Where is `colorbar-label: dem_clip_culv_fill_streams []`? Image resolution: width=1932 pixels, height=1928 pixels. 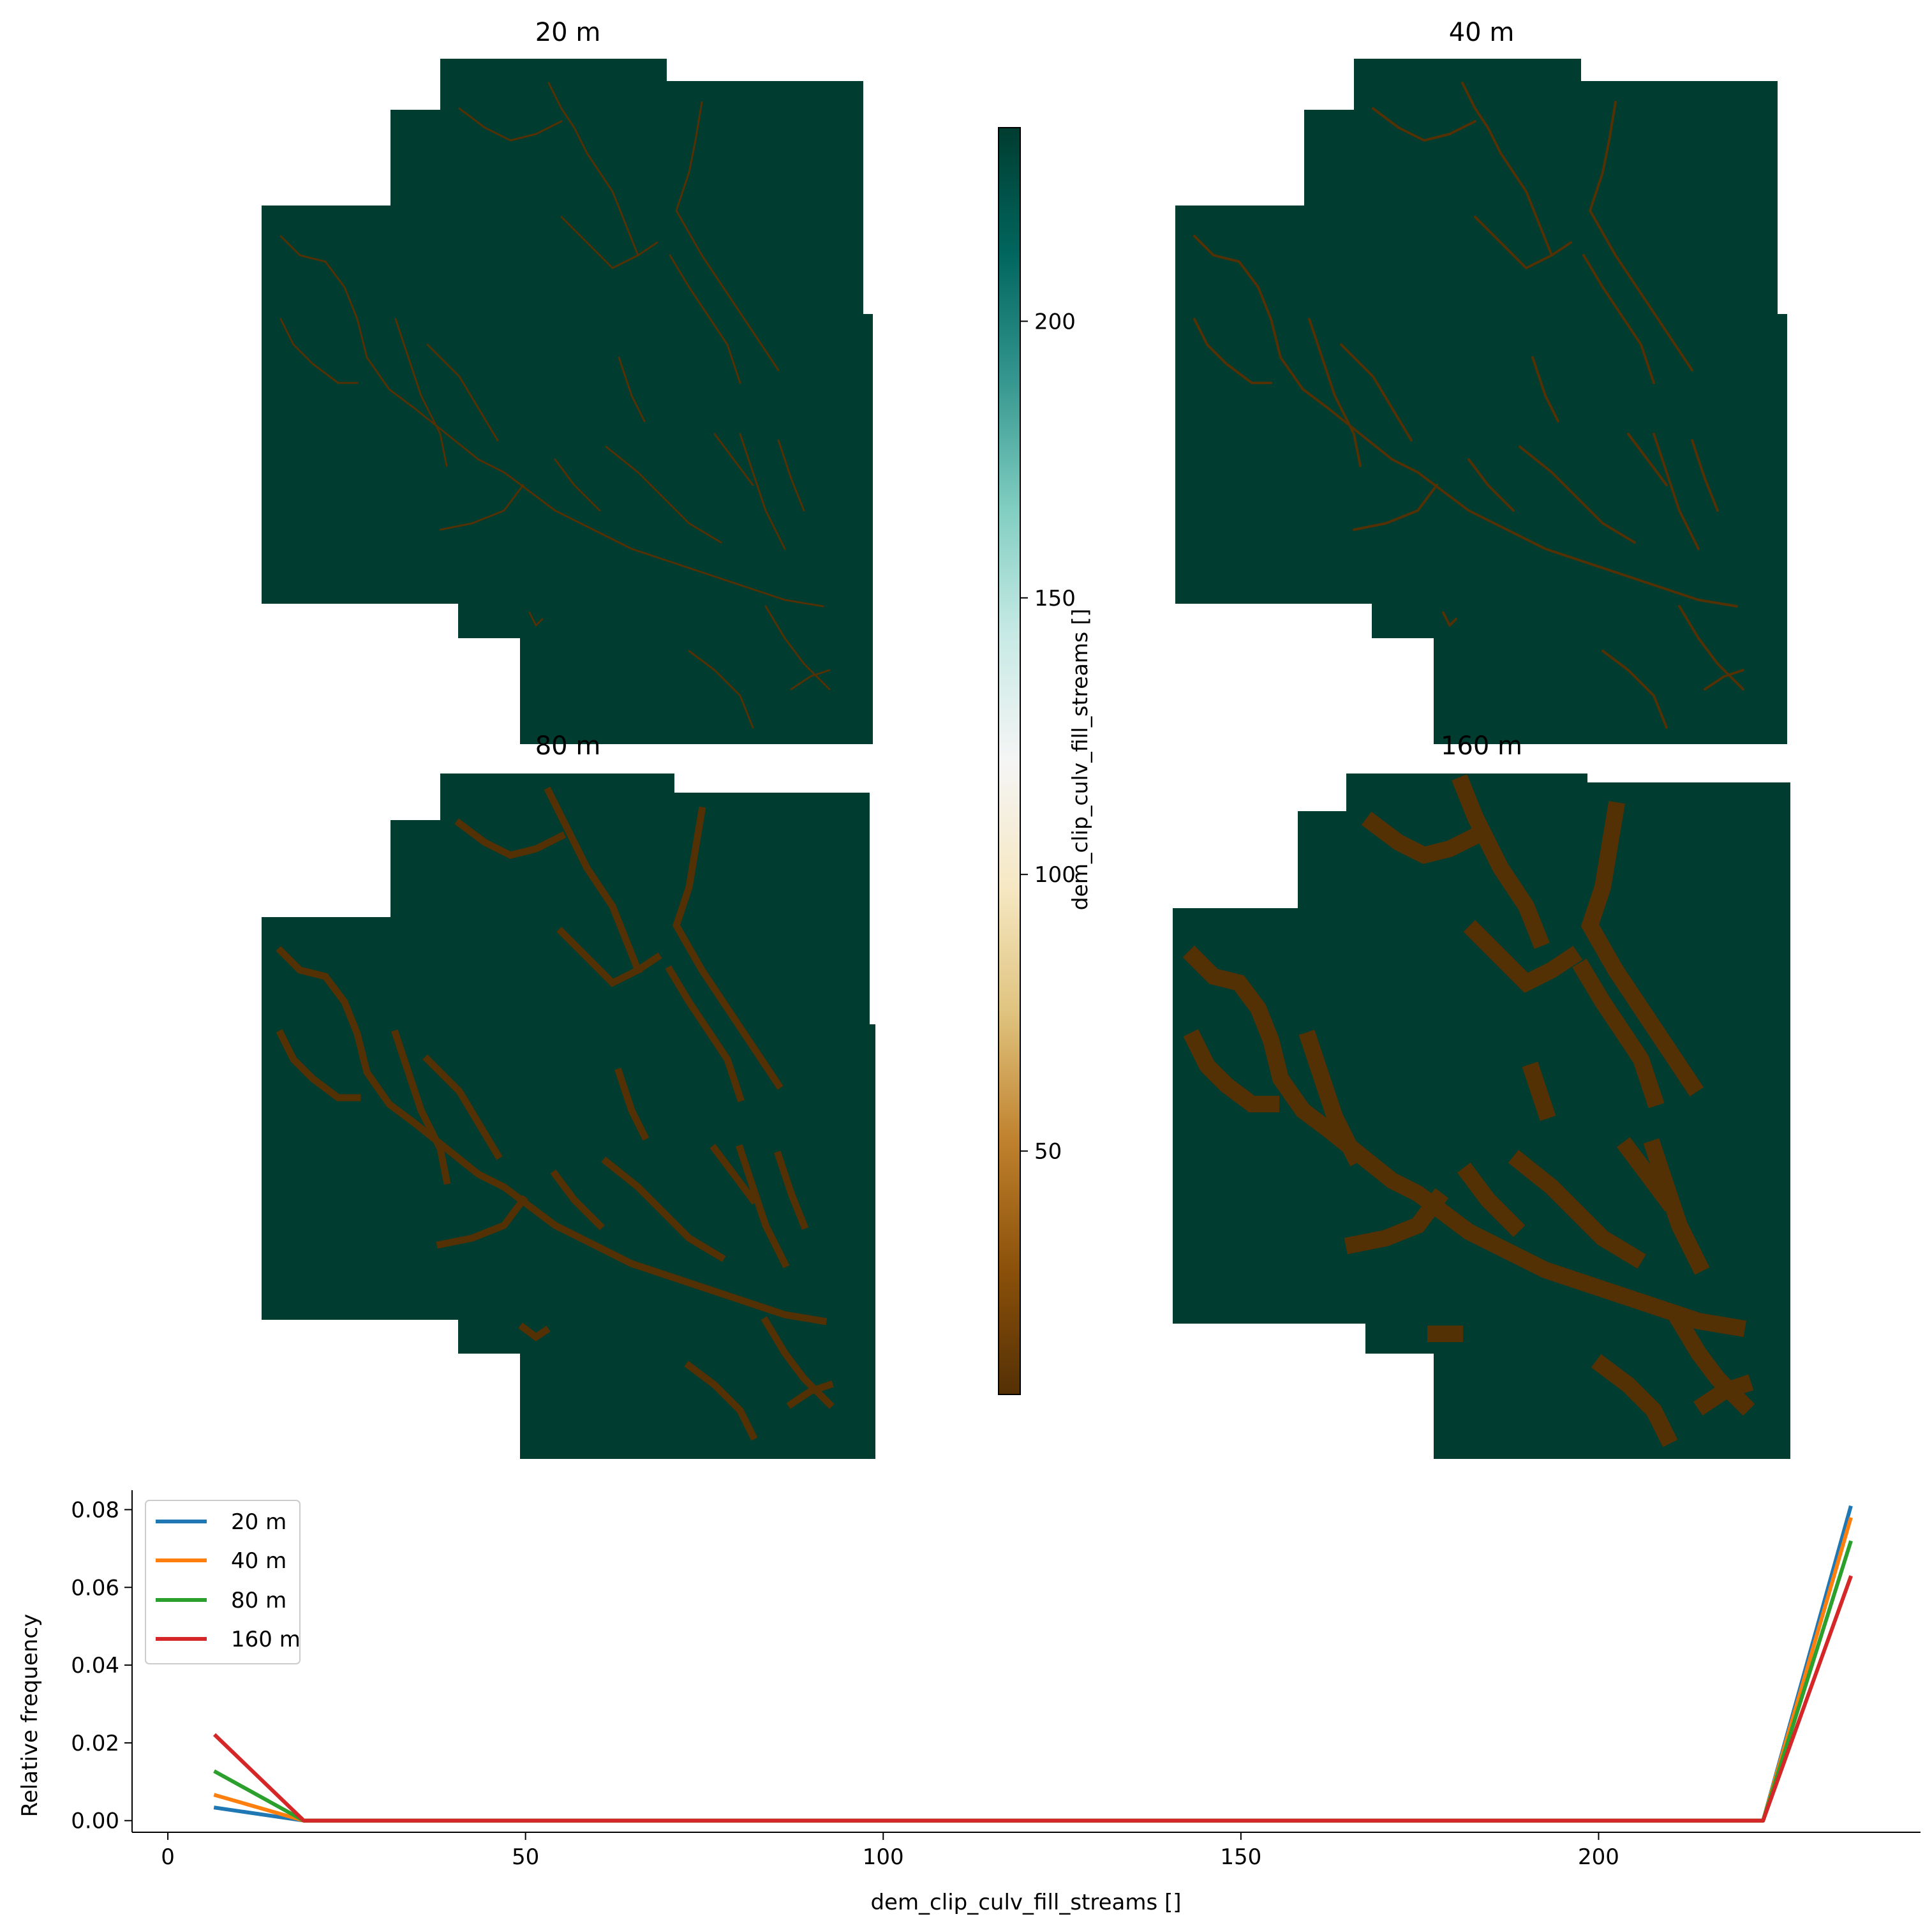
colorbar-label: dem_clip_culv_fill_streams [] is located at coordinates (1079, 760).